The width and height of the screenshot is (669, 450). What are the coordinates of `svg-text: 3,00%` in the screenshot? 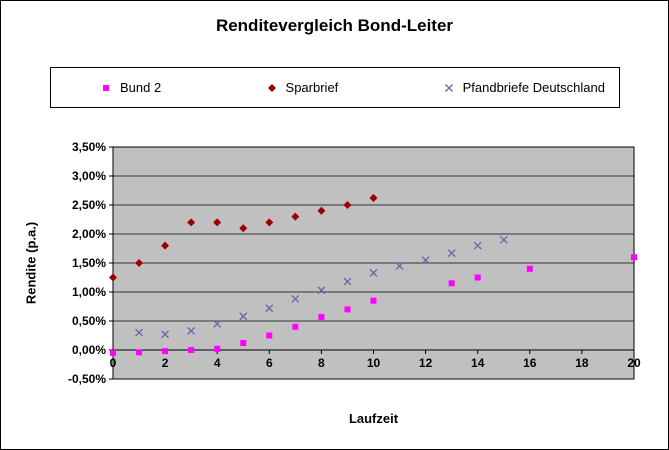 It's located at (89, 176).